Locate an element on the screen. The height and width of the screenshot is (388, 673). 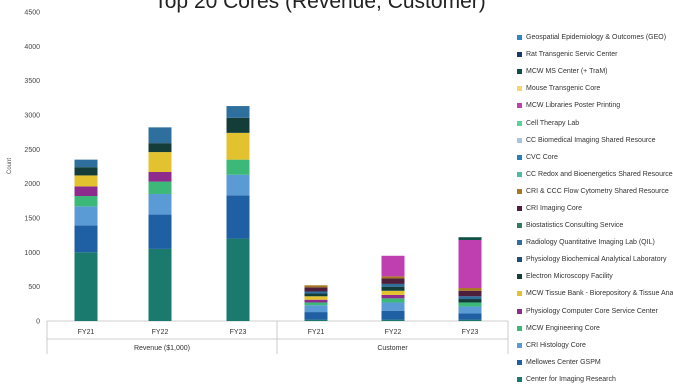
y-tick-label: 3500 is located at coordinates (32, 81).